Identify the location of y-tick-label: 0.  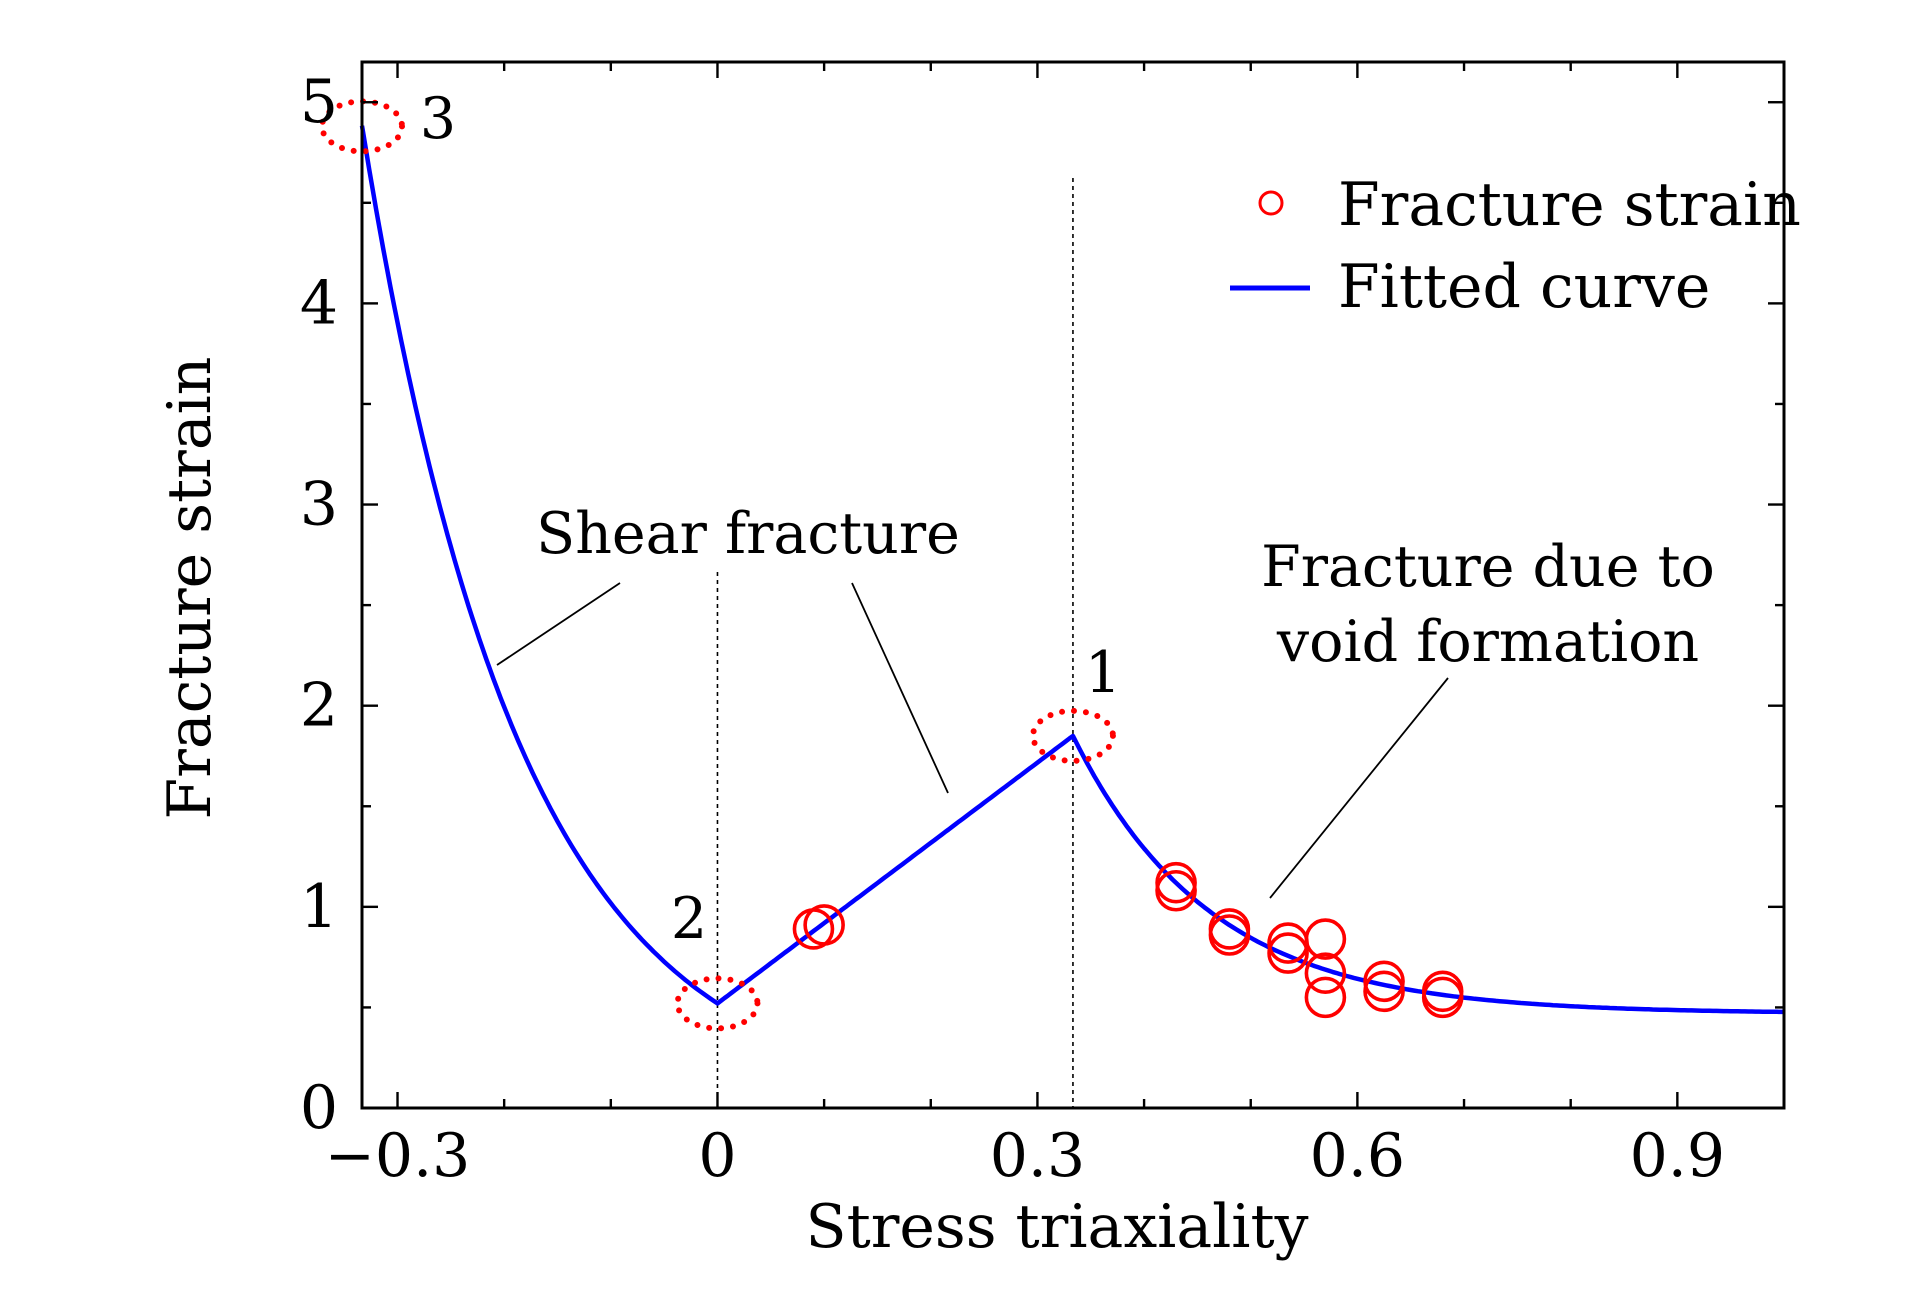
(319, 1108).